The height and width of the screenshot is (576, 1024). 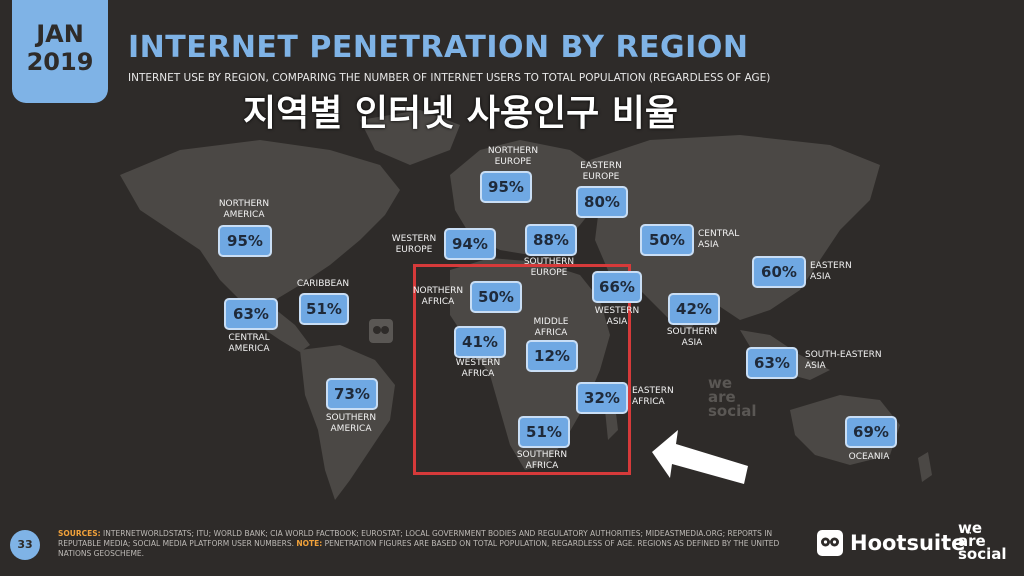 What do you see at coordinates (732, 397) in the screenshot?
I see `watermark-we-are-social: we are social` at bounding box center [732, 397].